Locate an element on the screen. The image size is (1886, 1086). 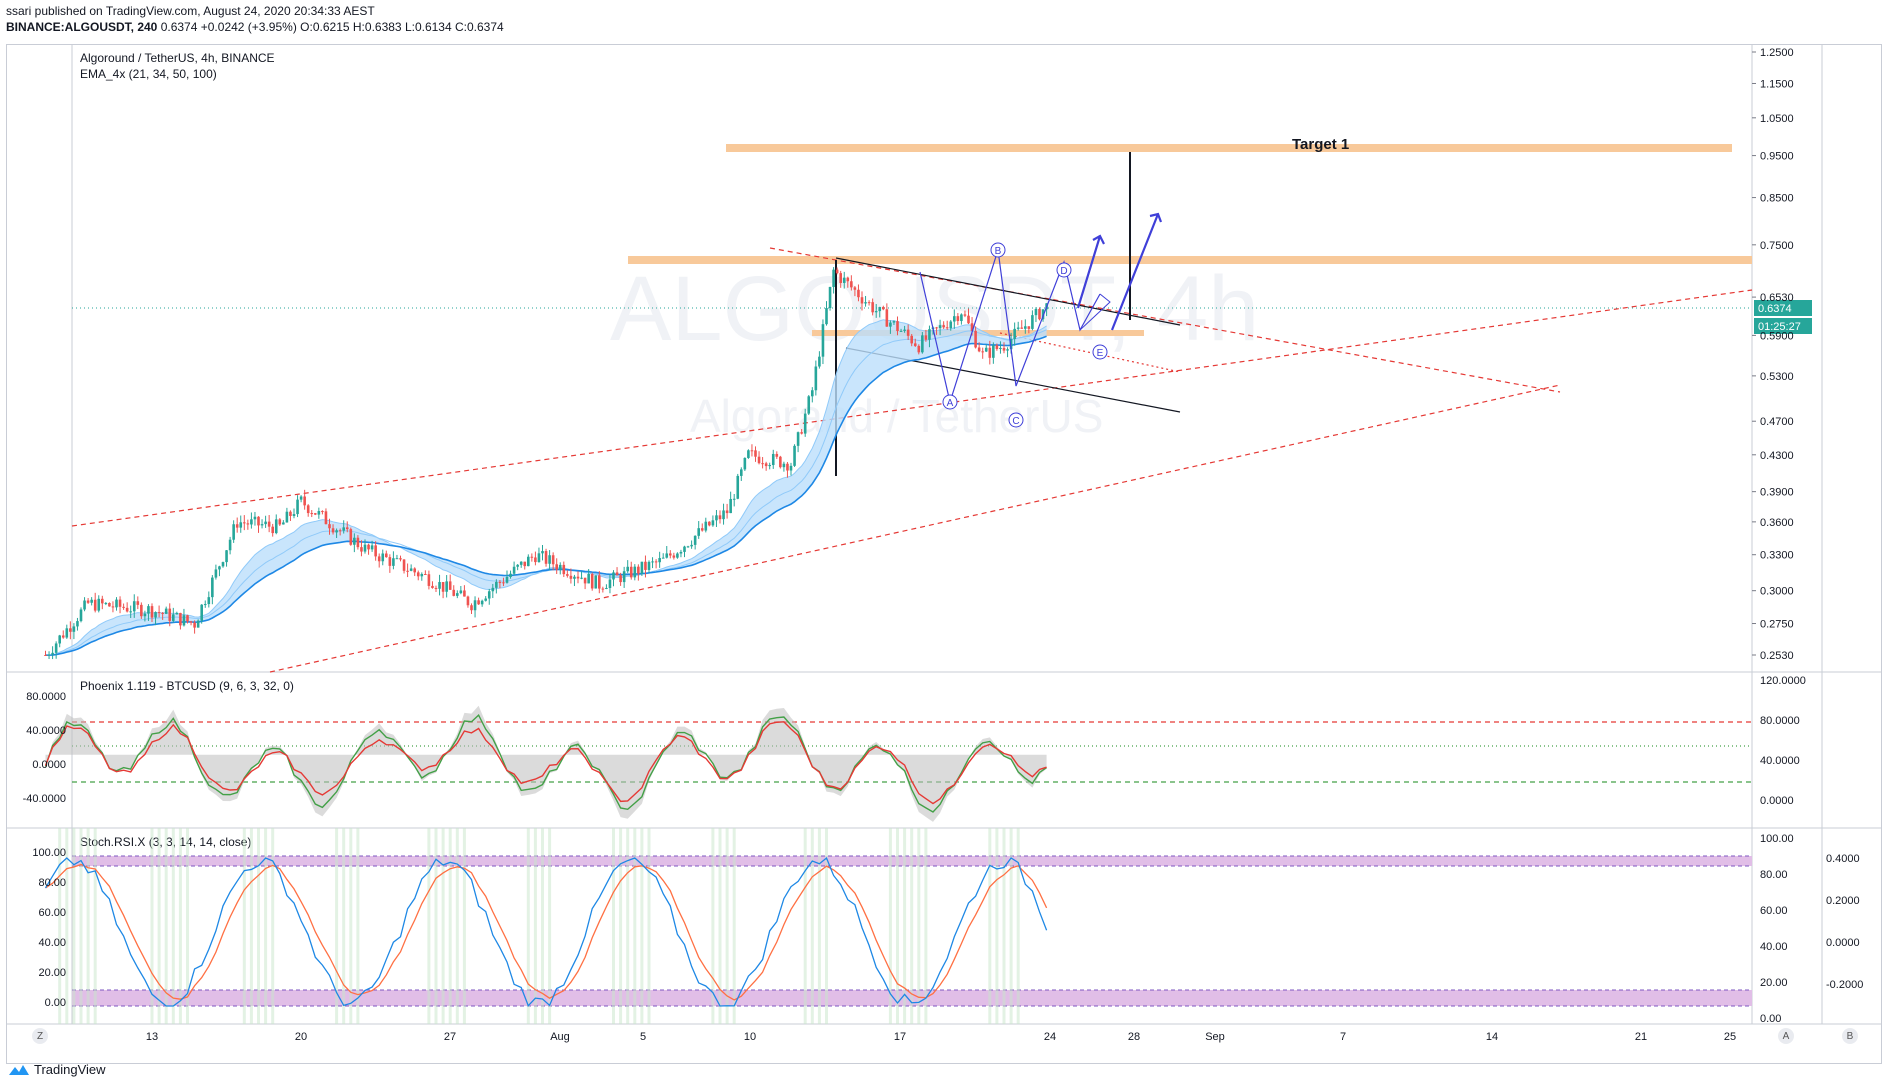
time-axis: 13 20 27 Aug 5 10 17 24 28 Sep 7 14 21 25 is located at coordinates (941, 1037).